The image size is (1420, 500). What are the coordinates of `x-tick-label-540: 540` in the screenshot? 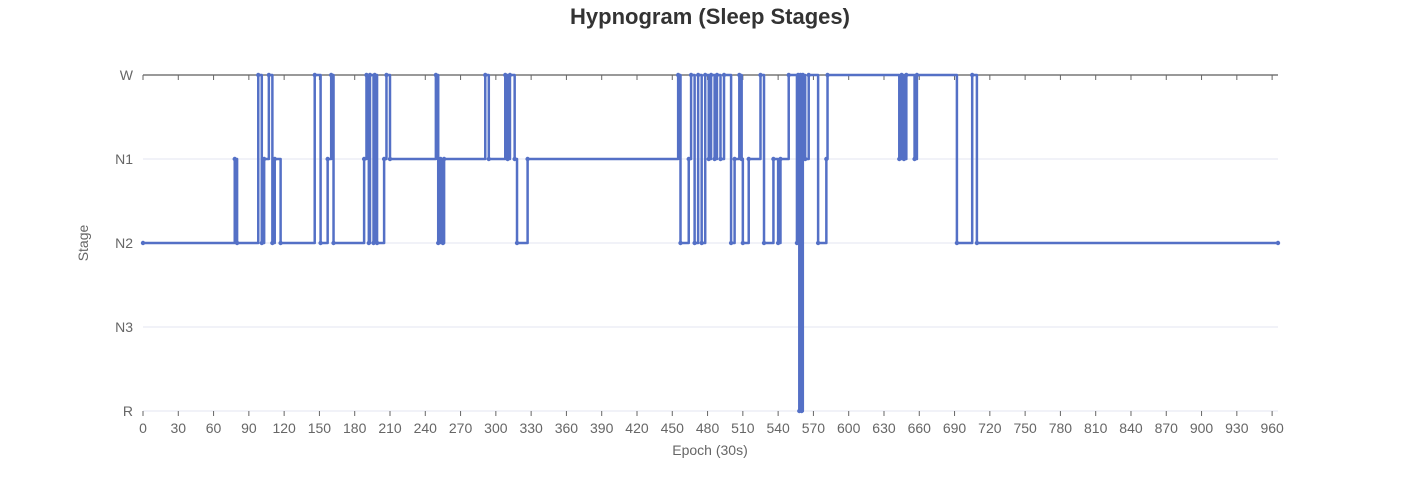 It's located at (778, 428).